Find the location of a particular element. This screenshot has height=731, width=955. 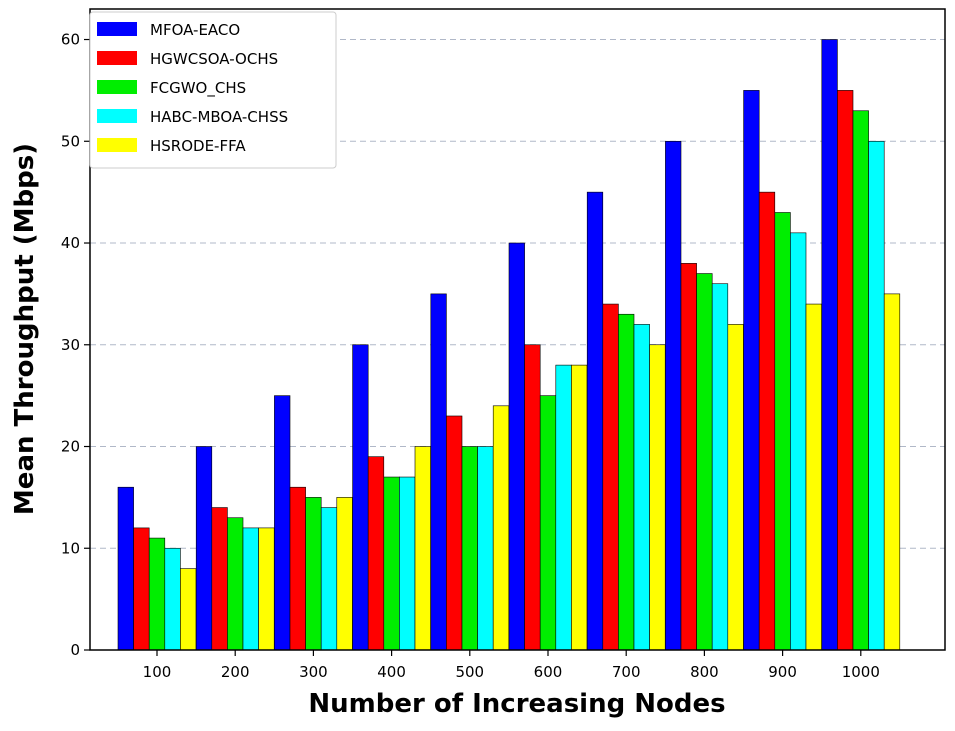

legend-label: HABC-MBOA-CHSS is located at coordinates (219, 117).